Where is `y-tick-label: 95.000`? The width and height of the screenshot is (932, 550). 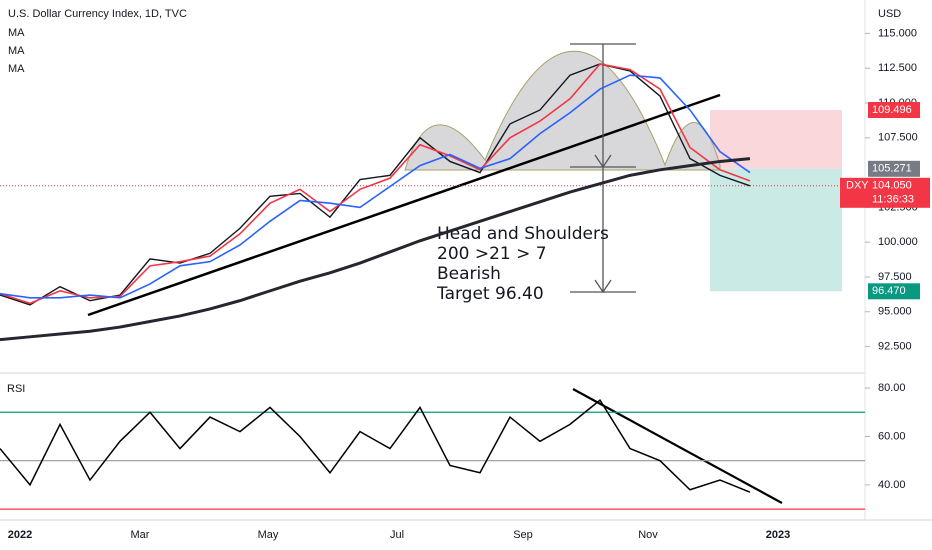
y-tick-label: 95.000 is located at coordinates (895, 312).